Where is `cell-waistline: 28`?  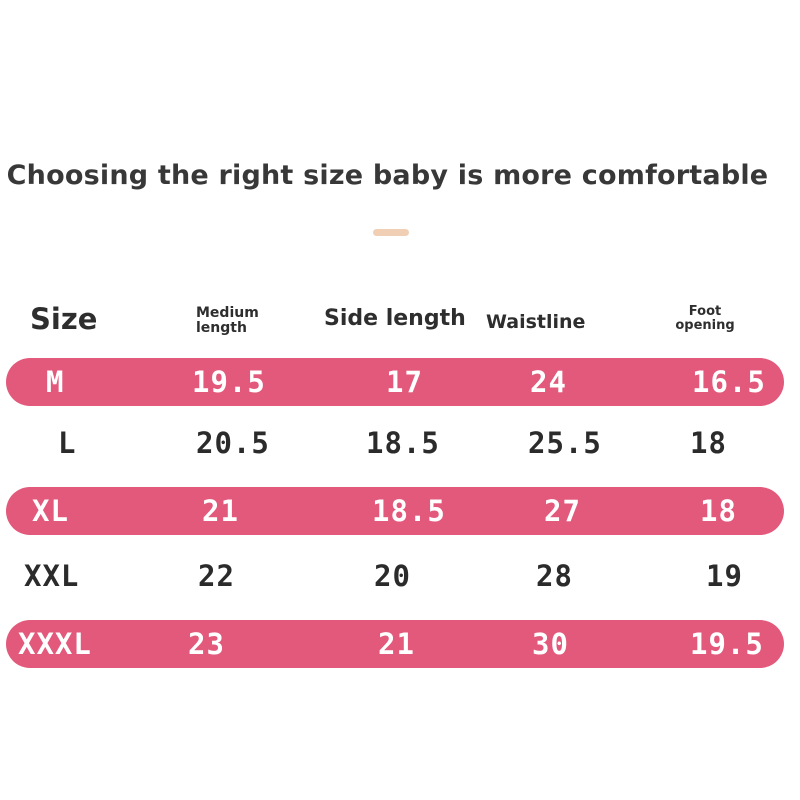 cell-waistline: 28 is located at coordinates (554, 576).